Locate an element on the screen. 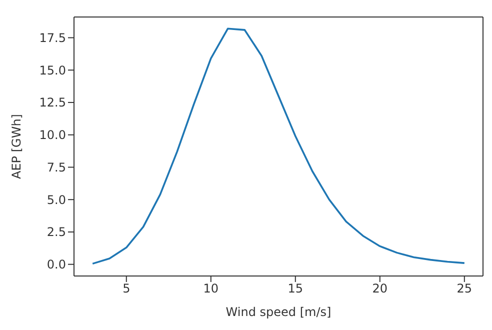 The height and width of the screenshot is (330, 492). y-tick-label: 12.5 is located at coordinates (52, 103).